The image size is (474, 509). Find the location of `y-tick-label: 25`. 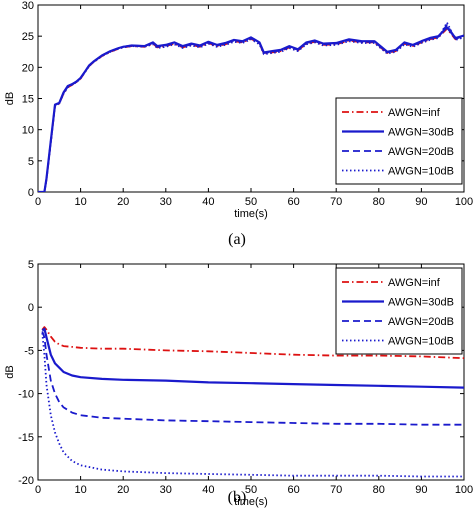

y-tick-label: 25 is located at coordinates (28, 37).